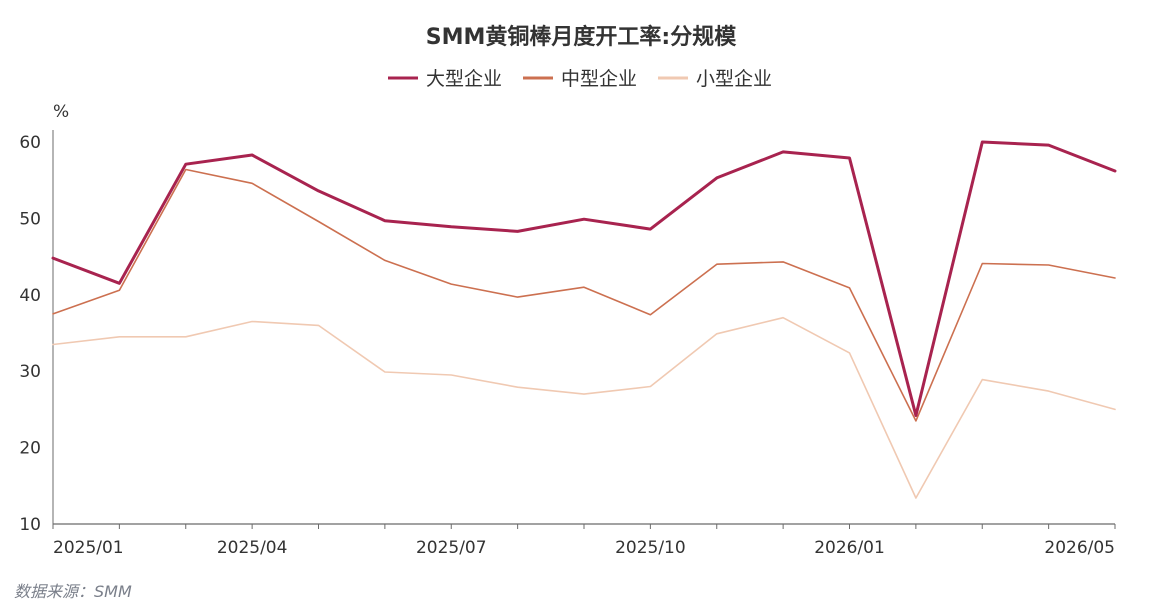  I want to click on x-tick-label: 2025/07, so click(451, 548).